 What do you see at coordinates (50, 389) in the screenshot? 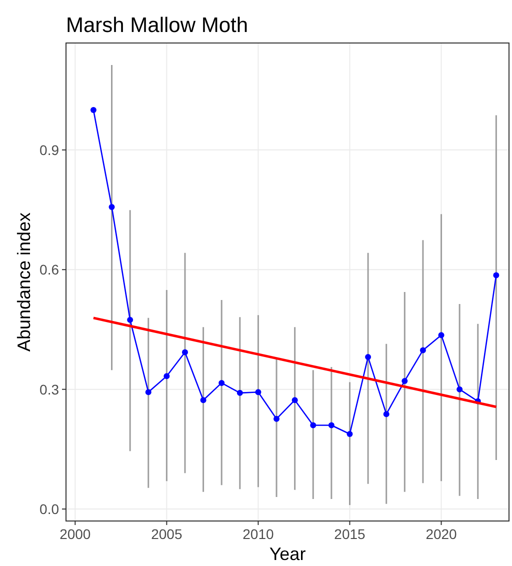
I see `y-tick-label: 0.3` at bounding box center [50, 389].